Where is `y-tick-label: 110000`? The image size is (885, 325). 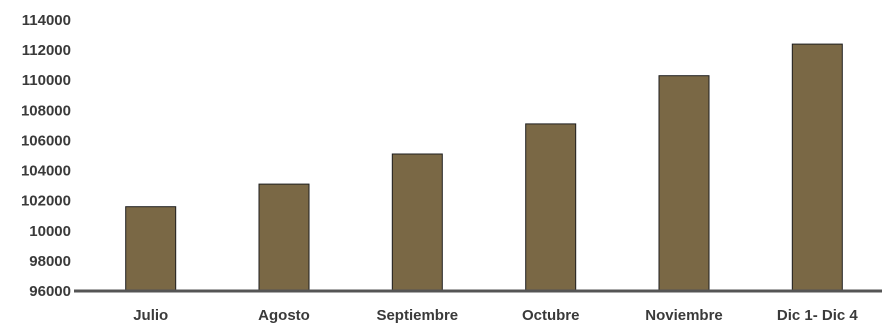
y-tick-label: 110000 is located at coordinates (46, 80).